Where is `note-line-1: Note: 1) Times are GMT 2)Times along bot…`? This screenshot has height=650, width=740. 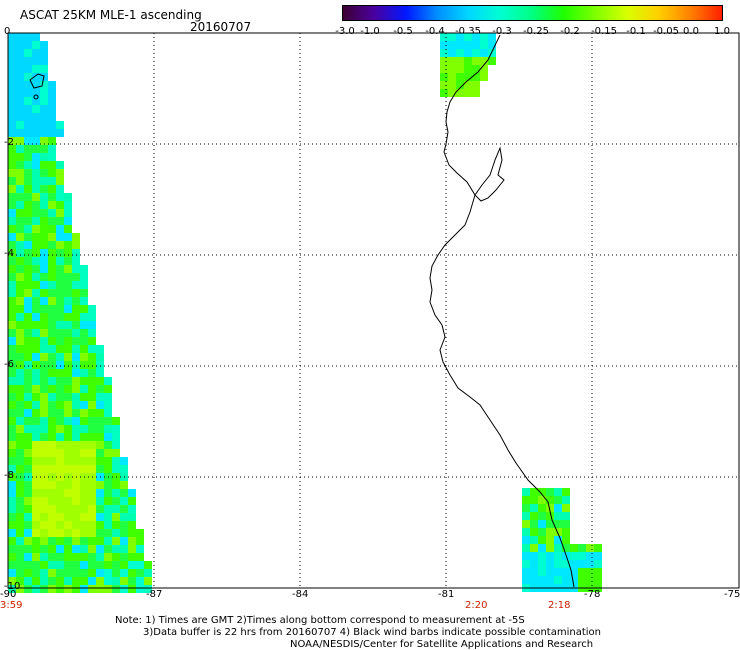 note-line-1: Note: 1) Times are GMT 2)Times along bot… is located at coordinates (320, 620).